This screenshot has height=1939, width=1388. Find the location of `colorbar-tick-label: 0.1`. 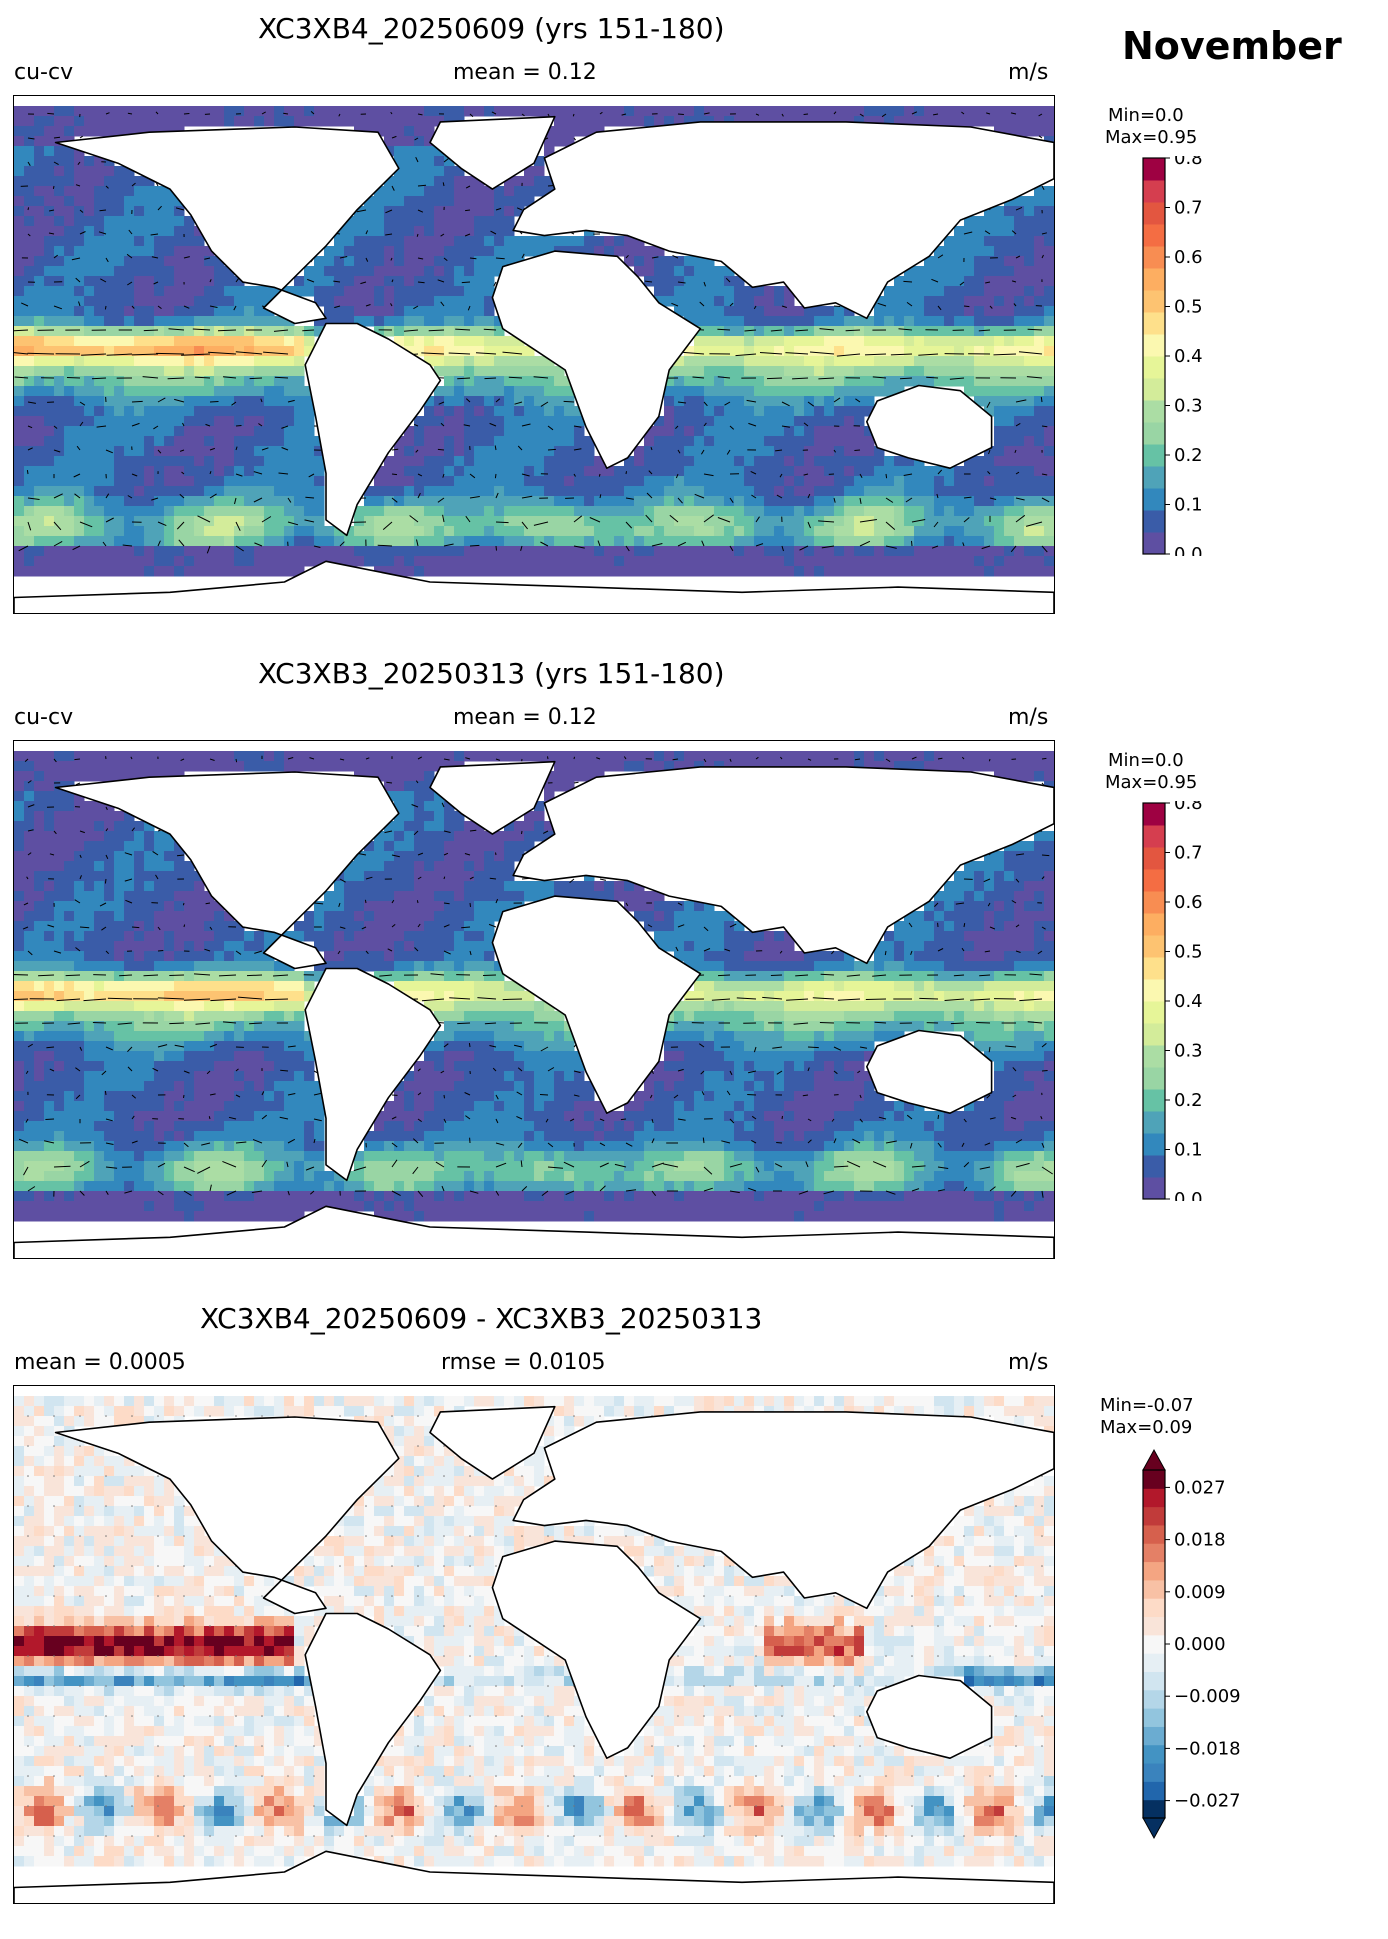

colorbar-tick-label: 0.1 is located at coordinates (1188, 1150).